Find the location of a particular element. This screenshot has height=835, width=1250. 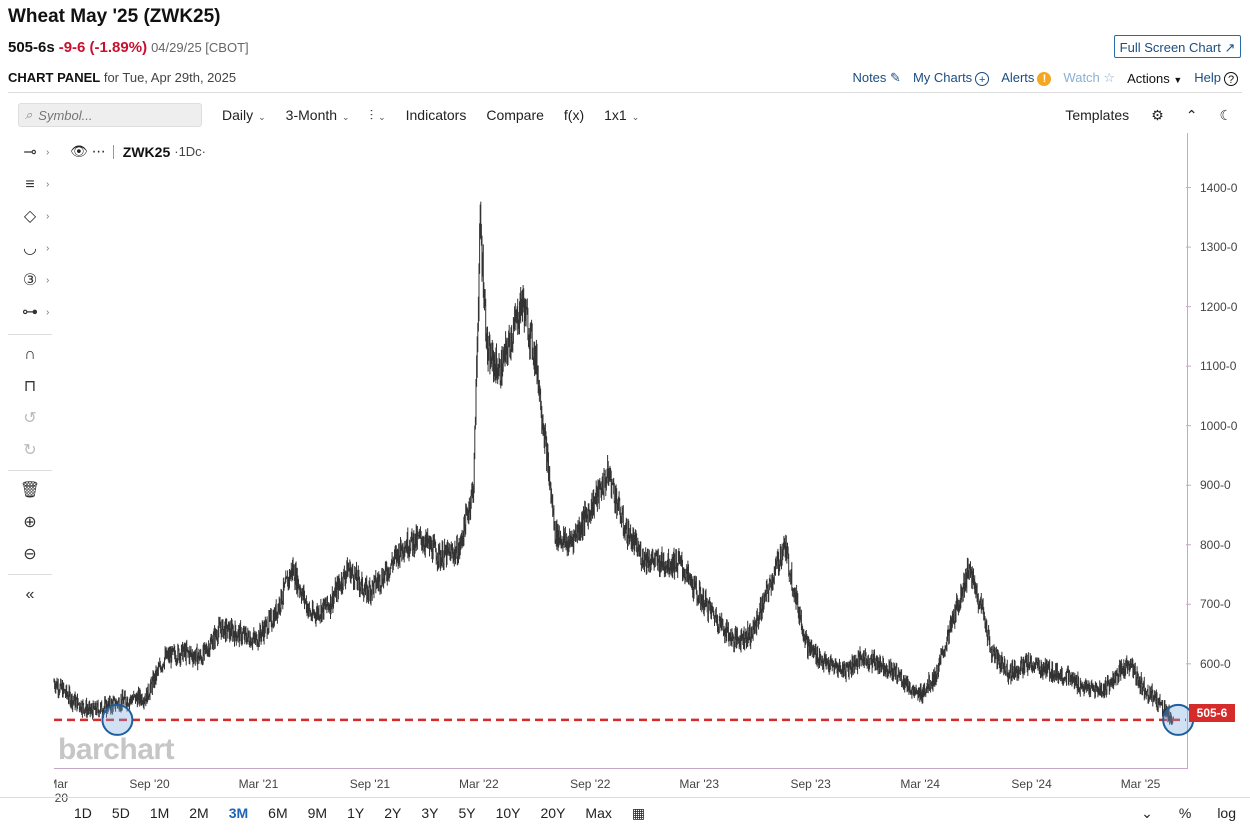

range-6m: 6M is located at coordinates (278, 813).